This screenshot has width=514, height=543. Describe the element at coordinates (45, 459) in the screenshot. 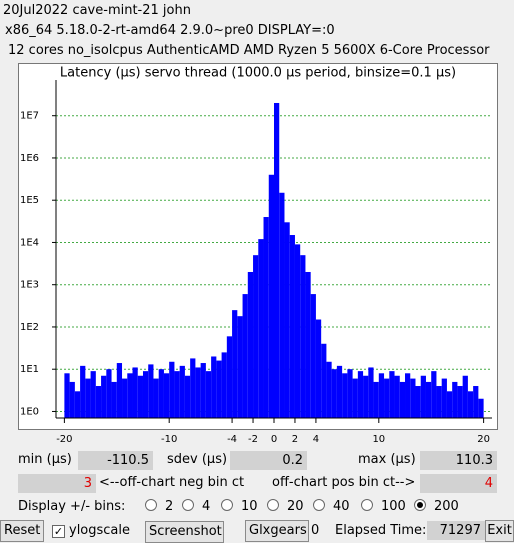

I see `label: min (µs)` at that location.